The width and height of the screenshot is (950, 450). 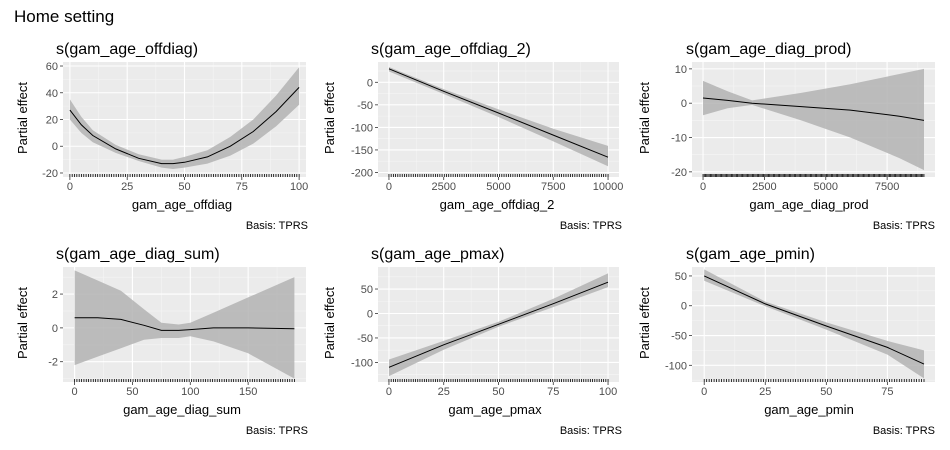 I want to click on plot-area: 0 50 100 150 -2 0 2, so click(x=177, y=332).